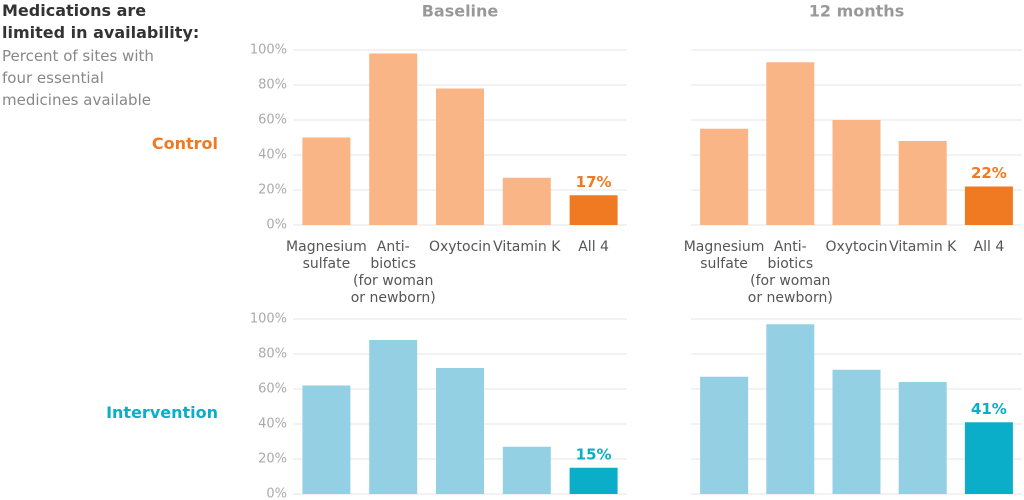  I want to click on value-label: 22%, so click(989, 173).